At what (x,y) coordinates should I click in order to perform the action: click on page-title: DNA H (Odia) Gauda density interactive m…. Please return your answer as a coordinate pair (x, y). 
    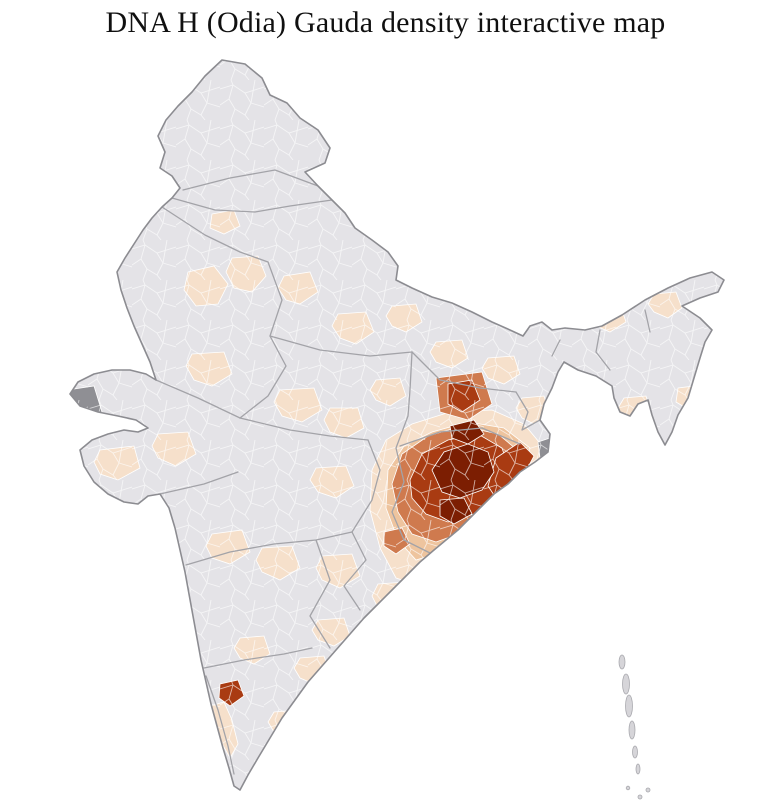
    Looking at the image, I should click on (385, 22).